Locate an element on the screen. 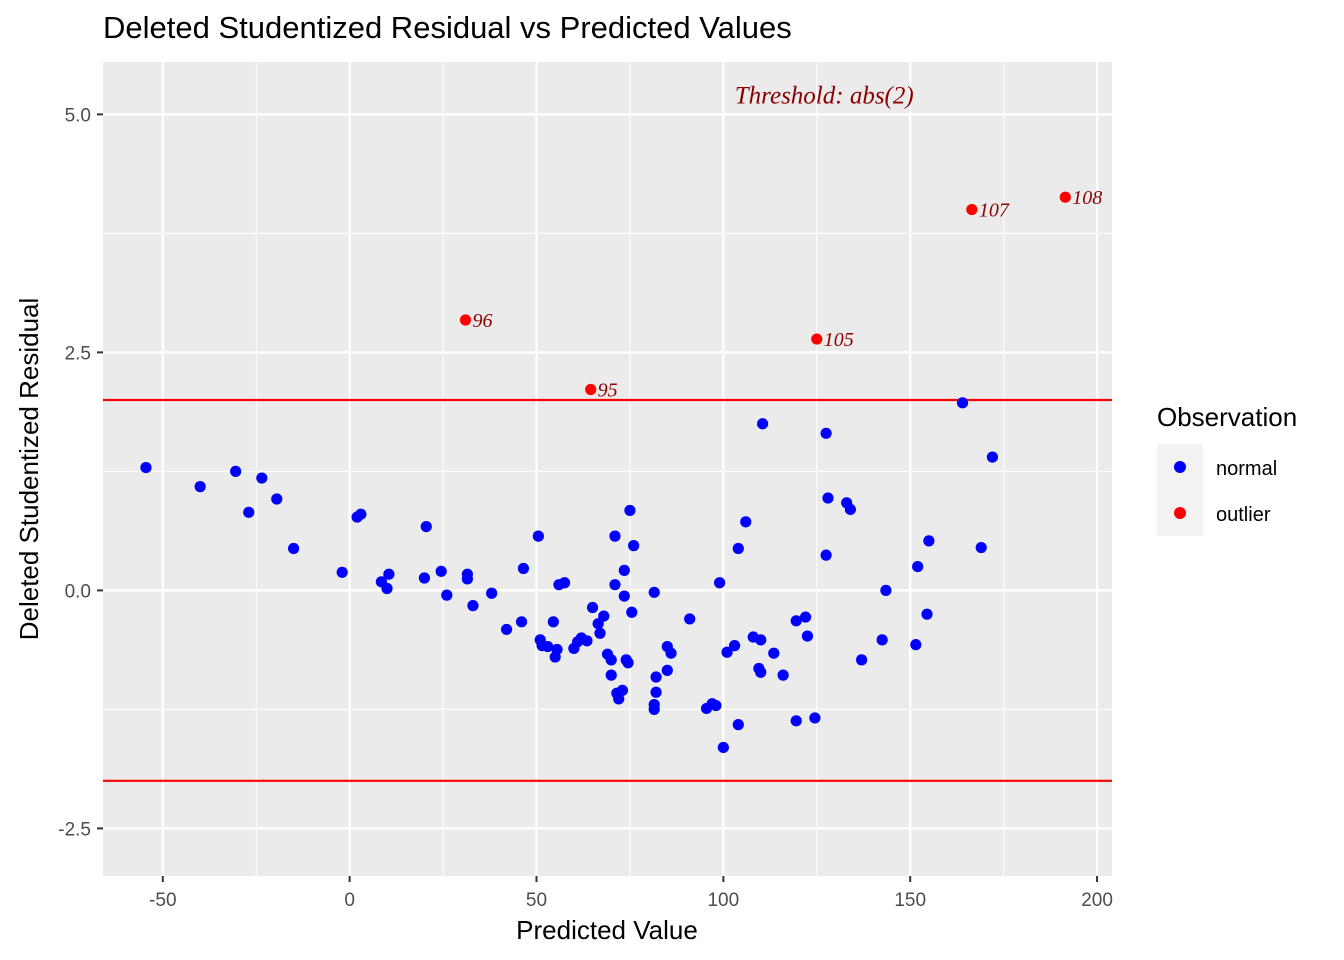 The image size is (1344, 960). x-tick-label: -50 is located at coordinates (162, 900).